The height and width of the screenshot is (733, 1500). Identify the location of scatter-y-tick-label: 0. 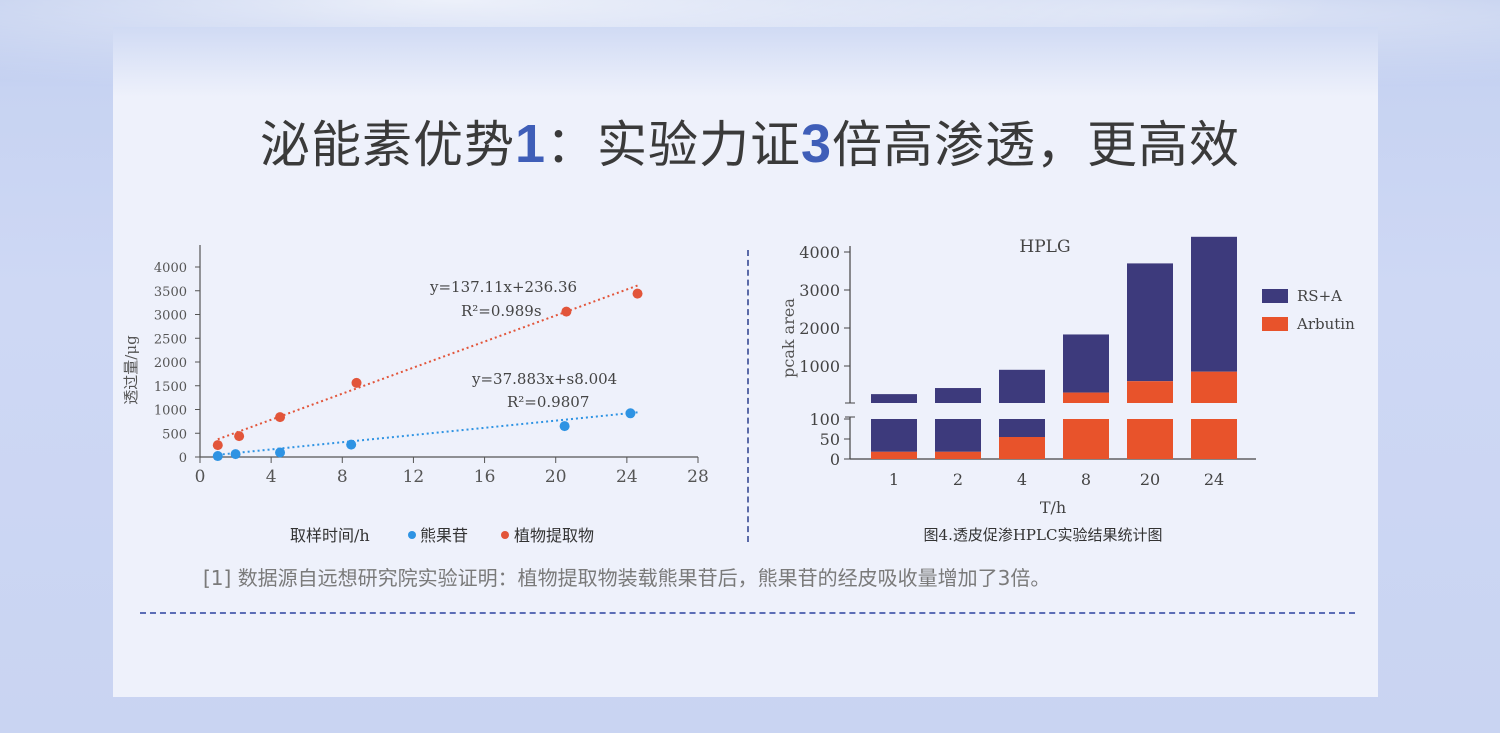
(183, 458).